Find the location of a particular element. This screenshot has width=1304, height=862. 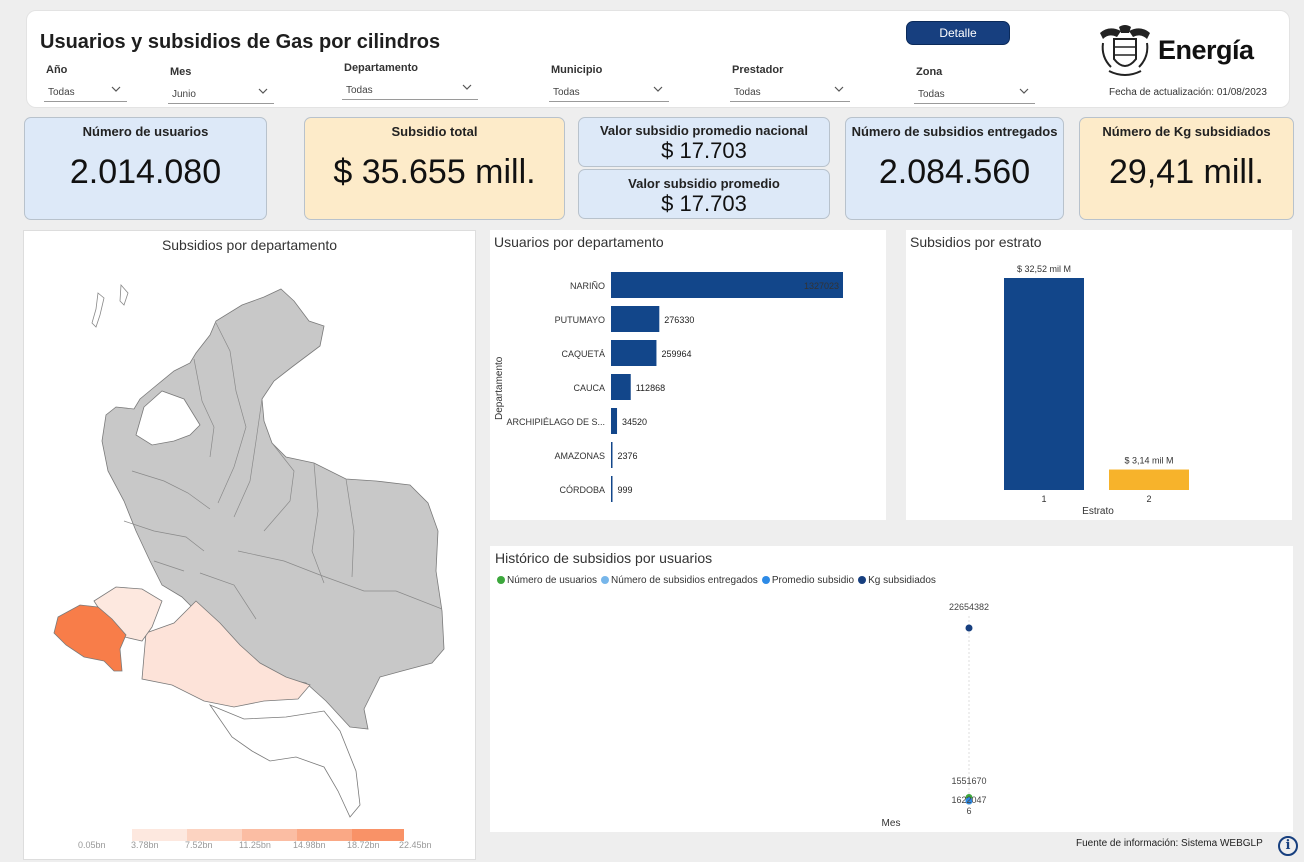

kpi-avg-card: Valor subsidio promedio $ 17.703 is located at coordinates (704, 194).